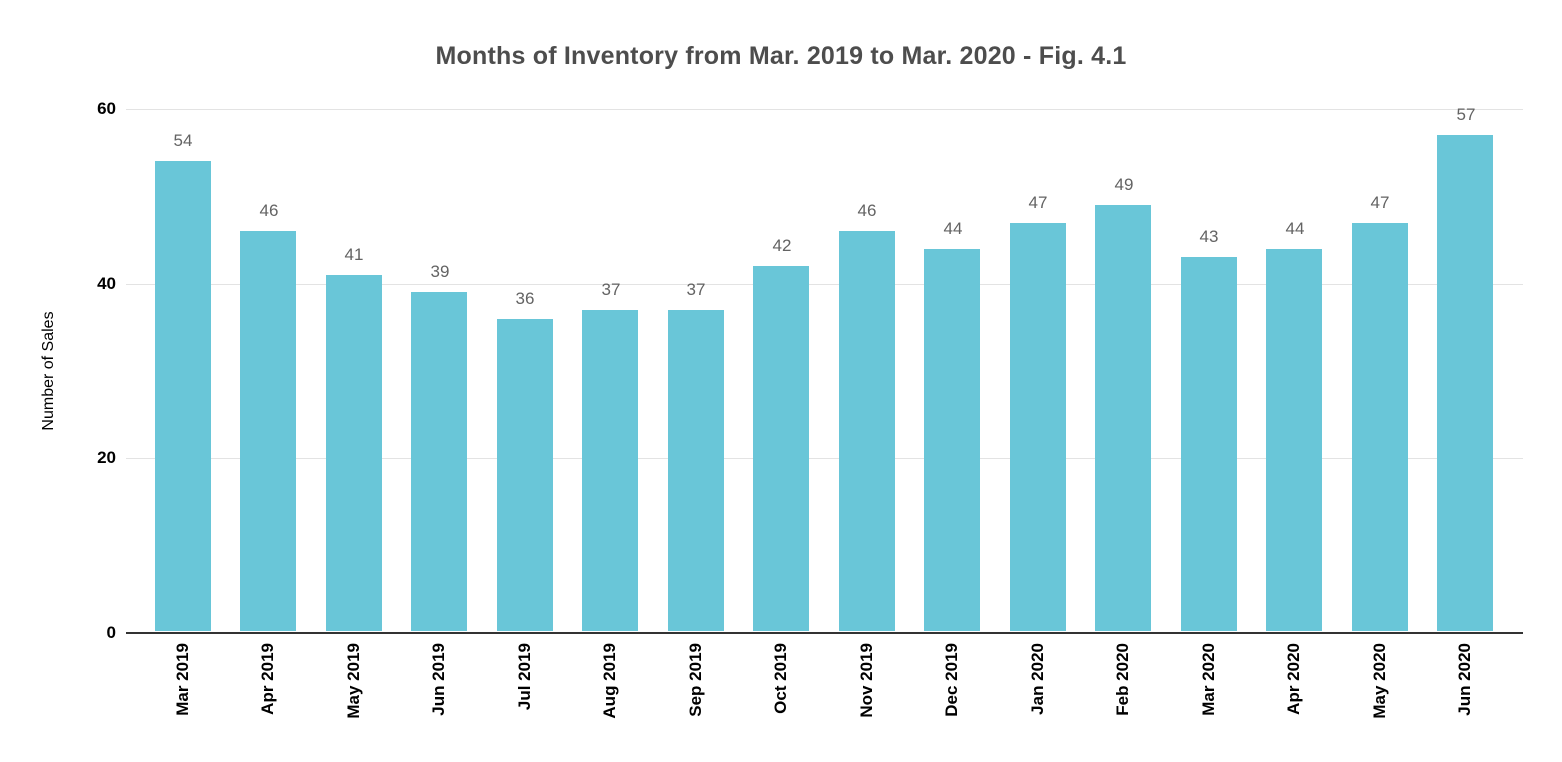 This screenshot has height=762, width=1562. I want to click on x-tick-label: Mar 2020, so click(1208, 679).